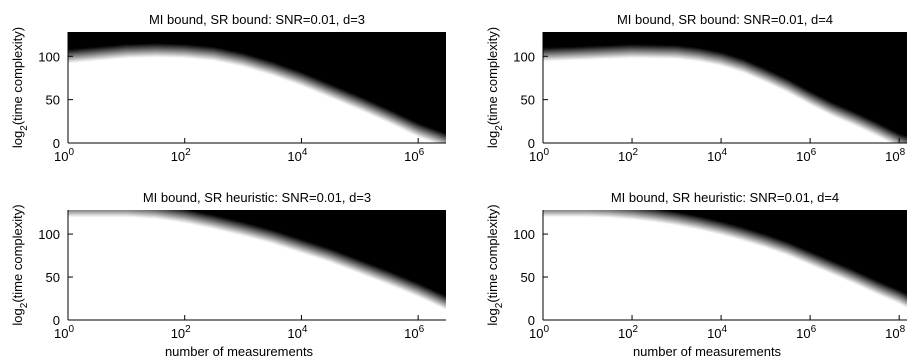  What do you see at coordinates (257, 19) in the screenshot?
I see `chart-title: MI bound, SR bound: SNR=0.01, d=3` at bounding box center [257, 19].